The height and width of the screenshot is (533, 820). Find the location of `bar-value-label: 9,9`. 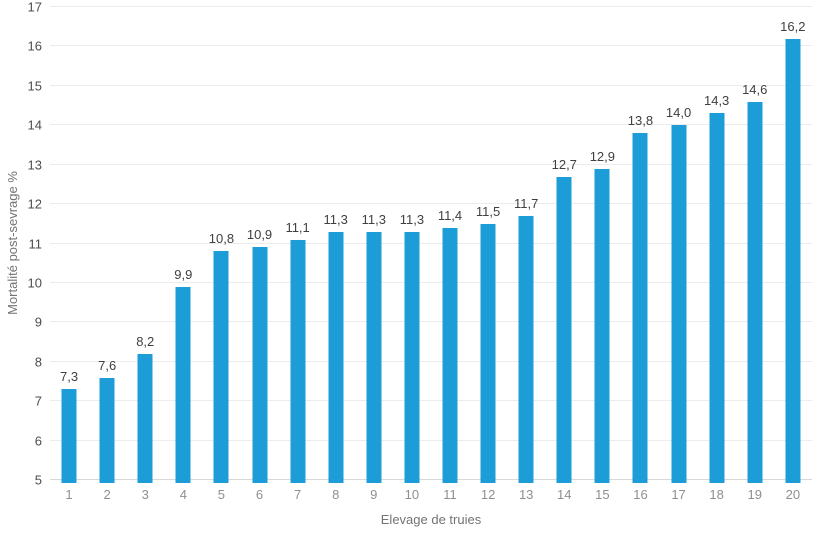

bar-value-label: 9,9 is located at coordinates (183, 274).